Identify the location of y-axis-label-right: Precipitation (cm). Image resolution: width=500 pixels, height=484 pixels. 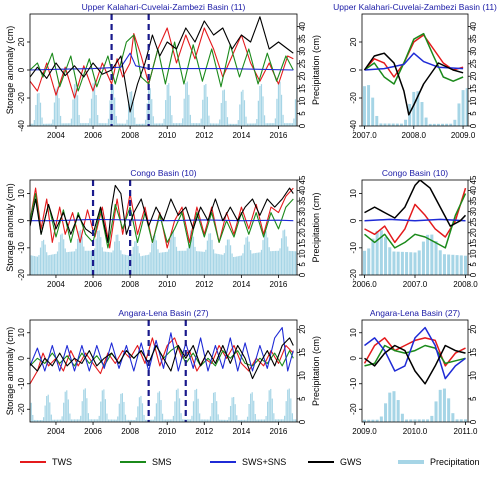
(316, 70).